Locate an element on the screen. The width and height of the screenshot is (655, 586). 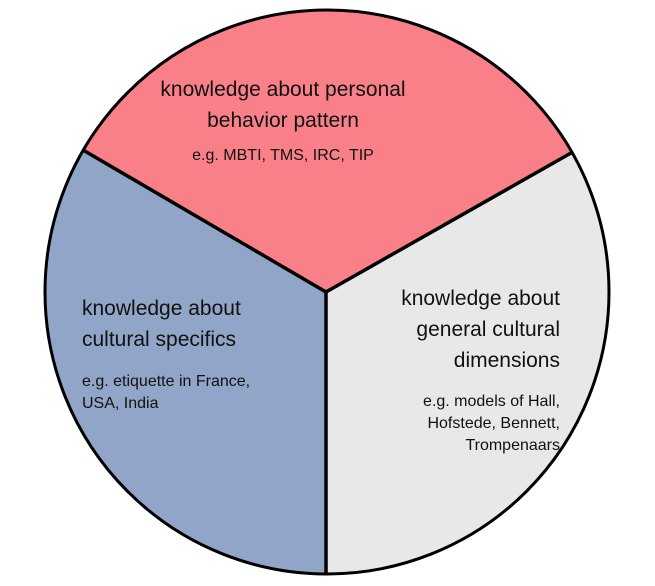
segment-heading-line: dimensions is located at coordinates (506, 360).